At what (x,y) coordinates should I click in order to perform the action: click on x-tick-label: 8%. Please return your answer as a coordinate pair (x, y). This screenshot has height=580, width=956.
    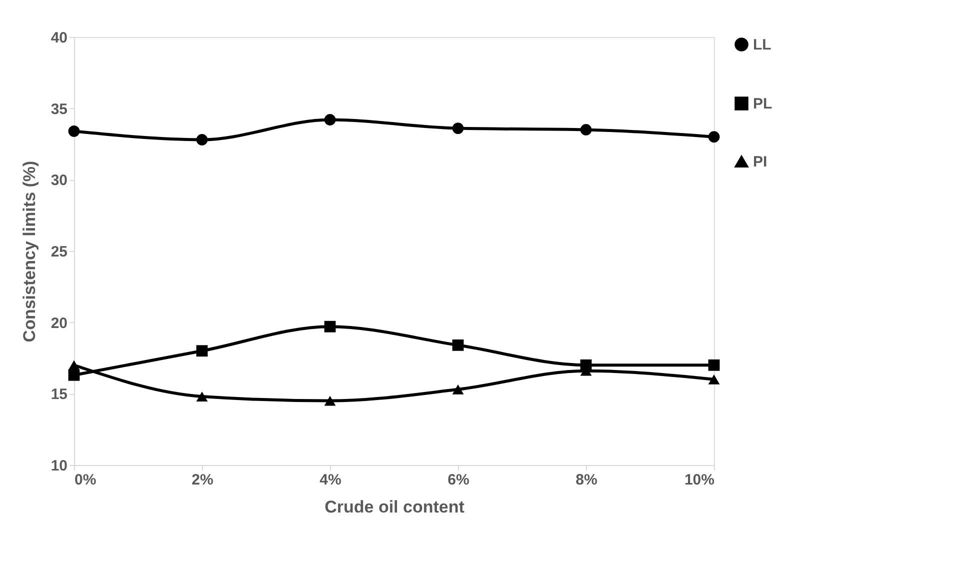
    Looking at the image, I should click on (587, 480).